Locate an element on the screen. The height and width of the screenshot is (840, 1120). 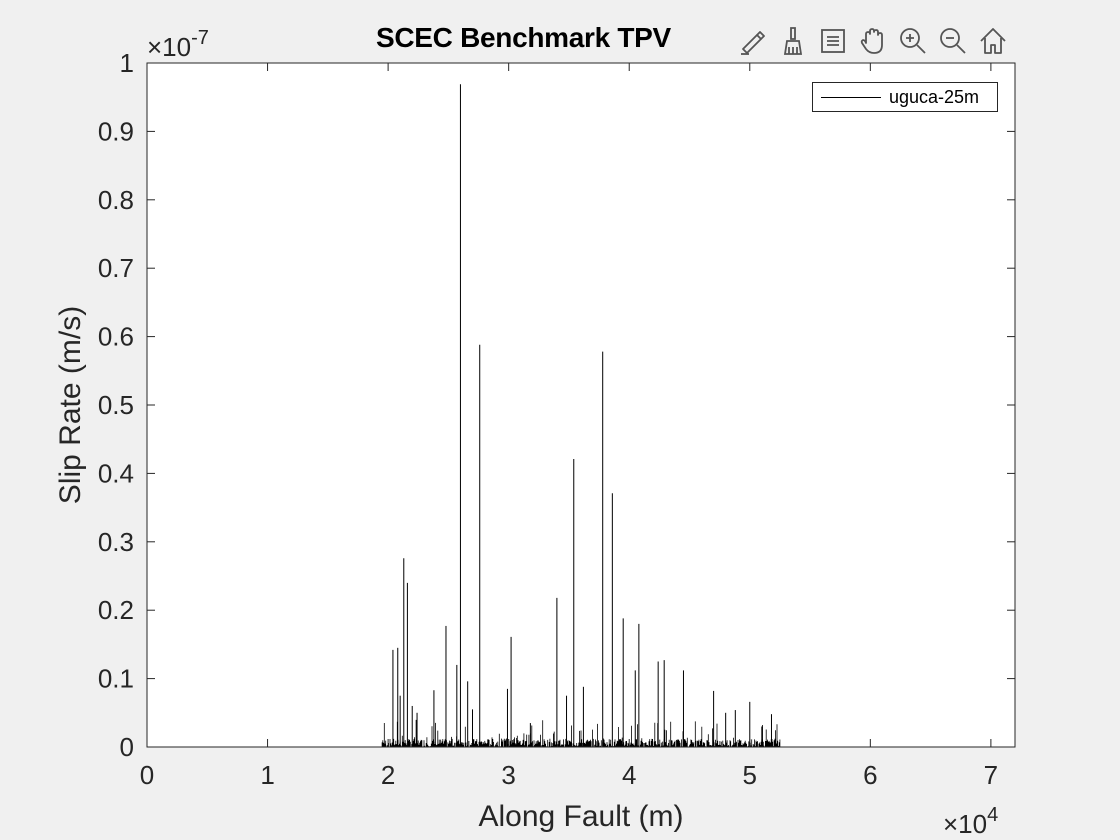
x-tick-label: 7 is located at coordinates (991, 775).